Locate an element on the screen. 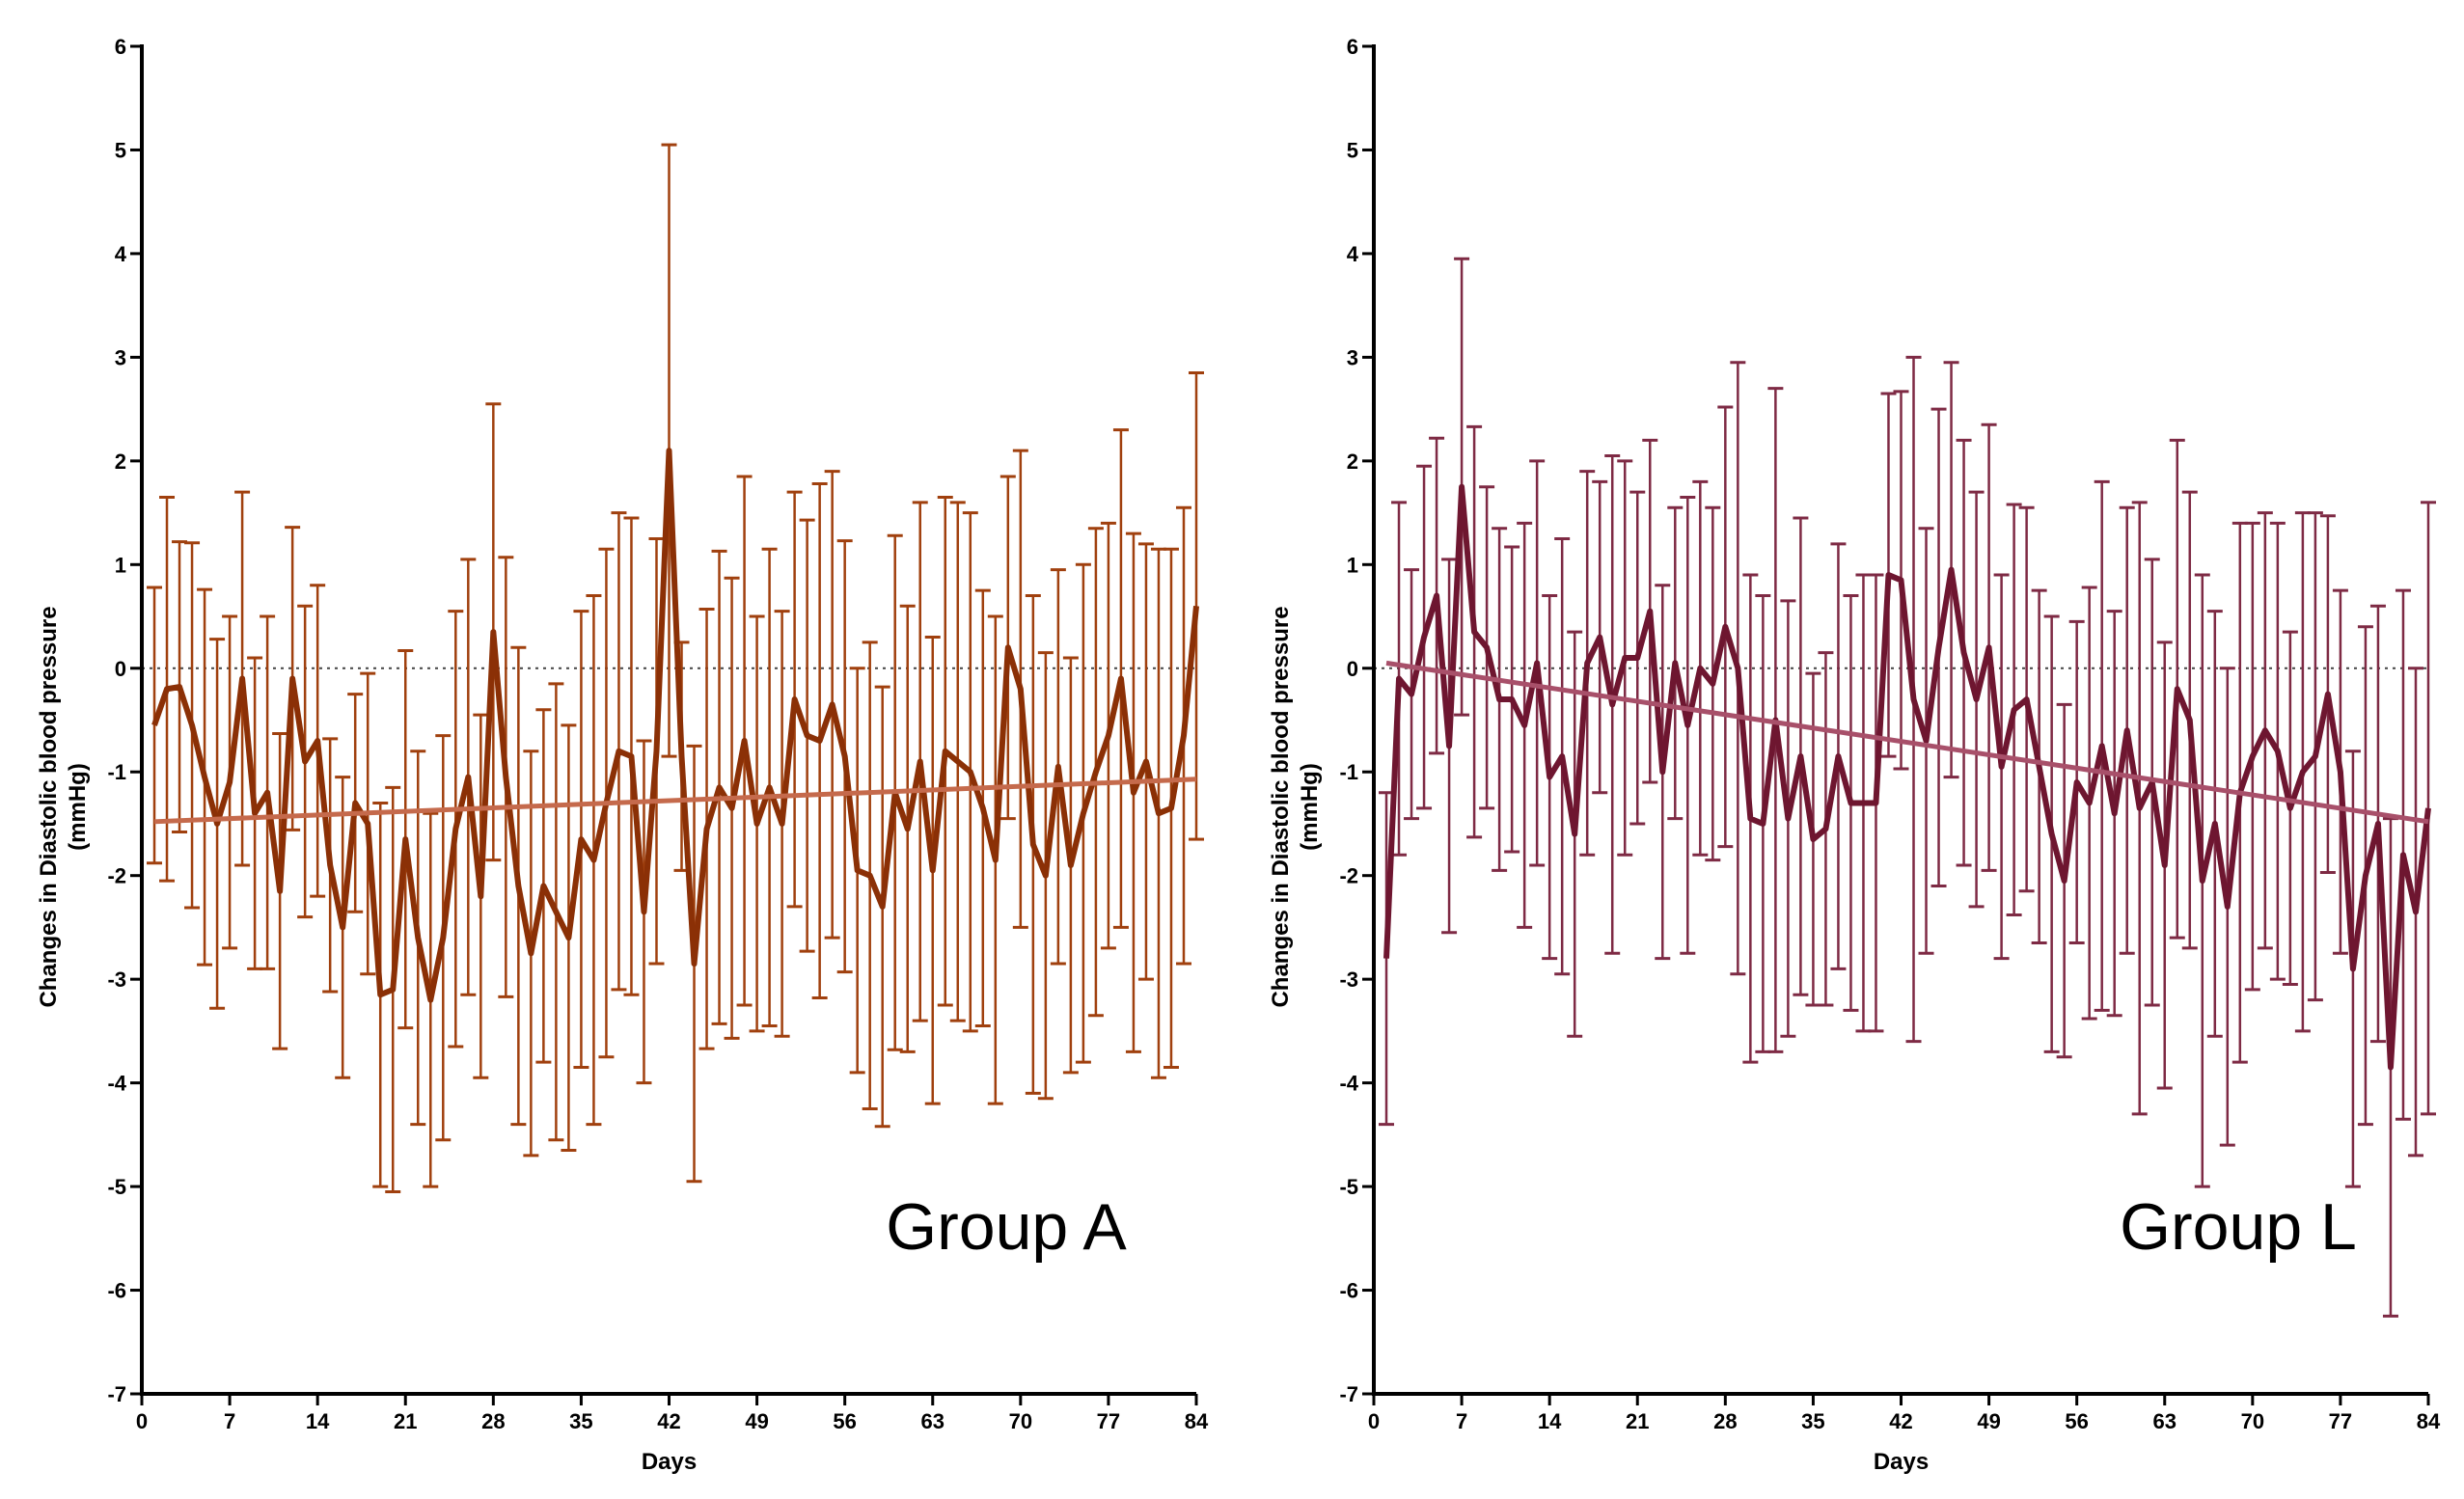 The image size is (2464, 1499). group-label-a: Group A is located at coordinates (1006, 1227).